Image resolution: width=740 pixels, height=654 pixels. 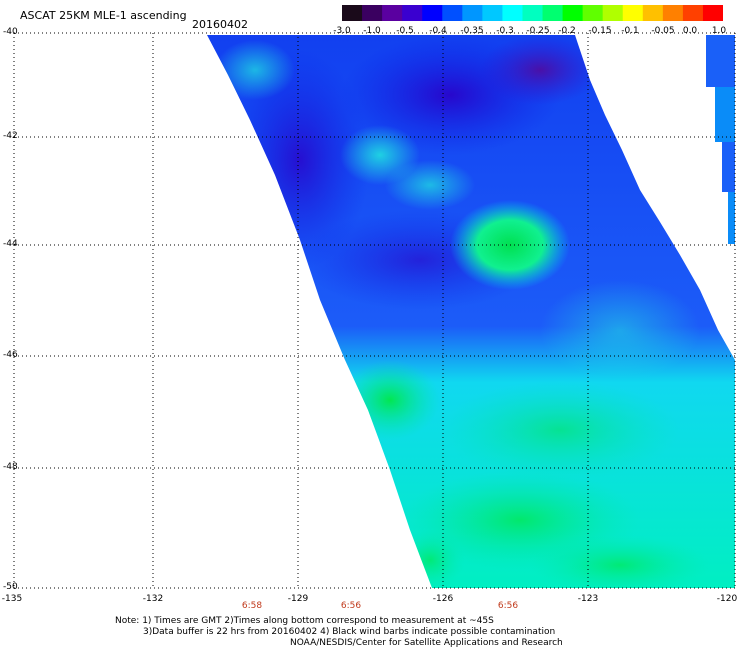 What do you see at coordinates (443, 599) in the screenshot?
I see `lon-label: -126` at bounding box center [443, 599].